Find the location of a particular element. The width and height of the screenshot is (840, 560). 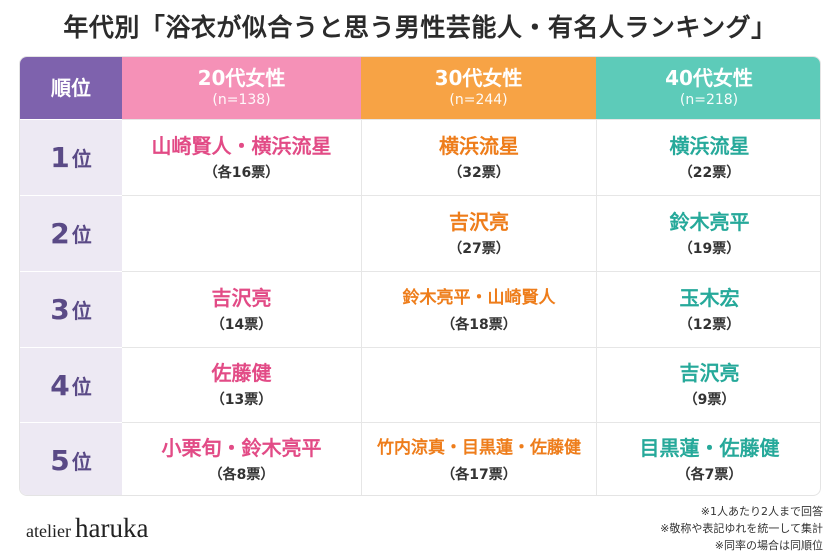

celebrity-name: 山崎賢人・横浜流星 is located at coordinates (241, 145).